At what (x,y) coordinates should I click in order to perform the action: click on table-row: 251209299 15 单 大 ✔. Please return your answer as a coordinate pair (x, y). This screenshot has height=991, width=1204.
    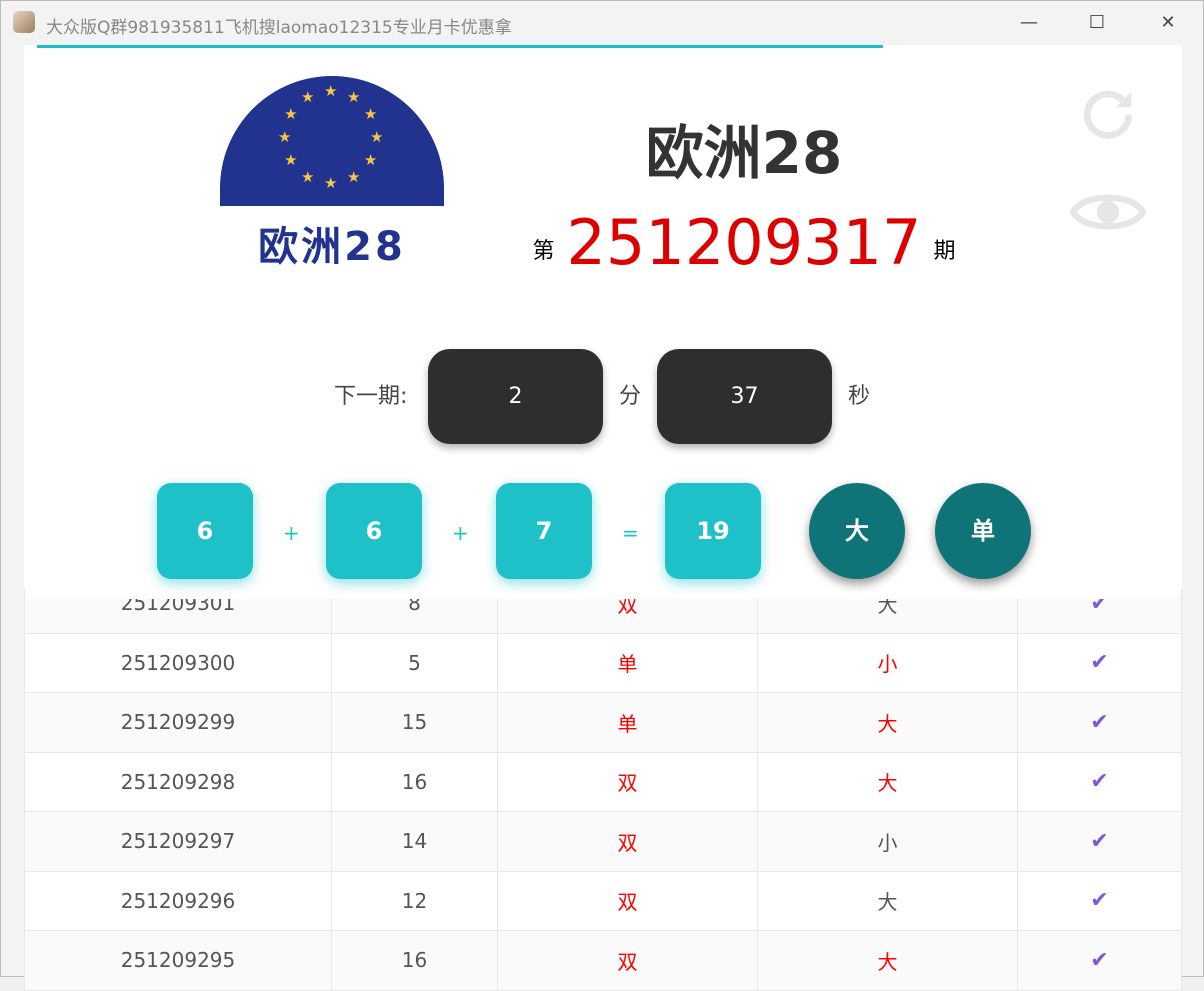
    Looking at the image, I should click on (603, 722).